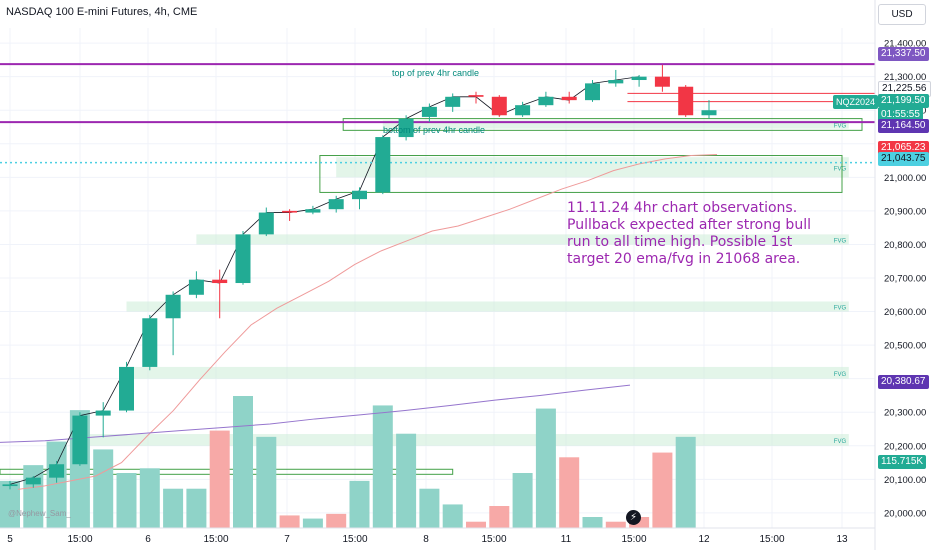  What do you see at coordinates (10, 539) in the screenshot?
I see `x-tick-label: 5` at bounding box center [10, 539].